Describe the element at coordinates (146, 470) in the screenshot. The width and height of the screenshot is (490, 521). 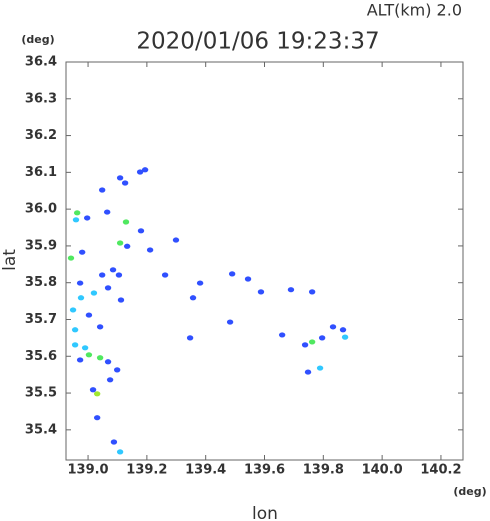
I see `x-tick-label: 139.2` at that location.